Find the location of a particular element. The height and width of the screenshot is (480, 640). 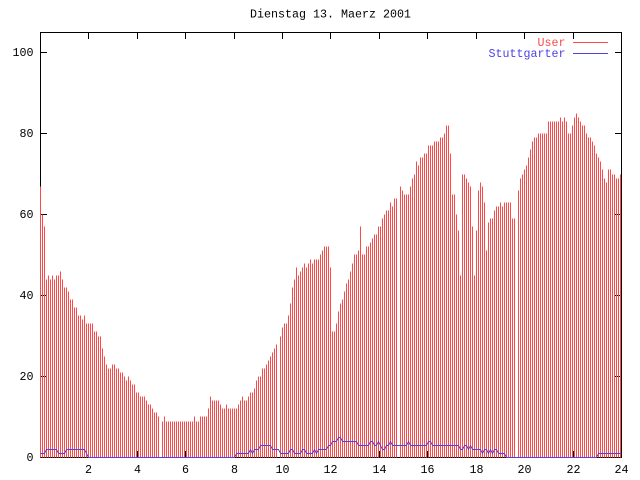

svg-text: 80 is located at coordinates (27, 134).